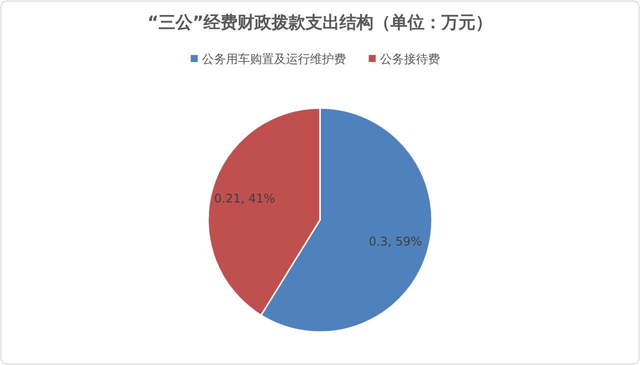  What do you see at coordinates (245, 199) in the screenshot?
I see `data-label: 0.21, 41%` at bounding box center [245, 199].